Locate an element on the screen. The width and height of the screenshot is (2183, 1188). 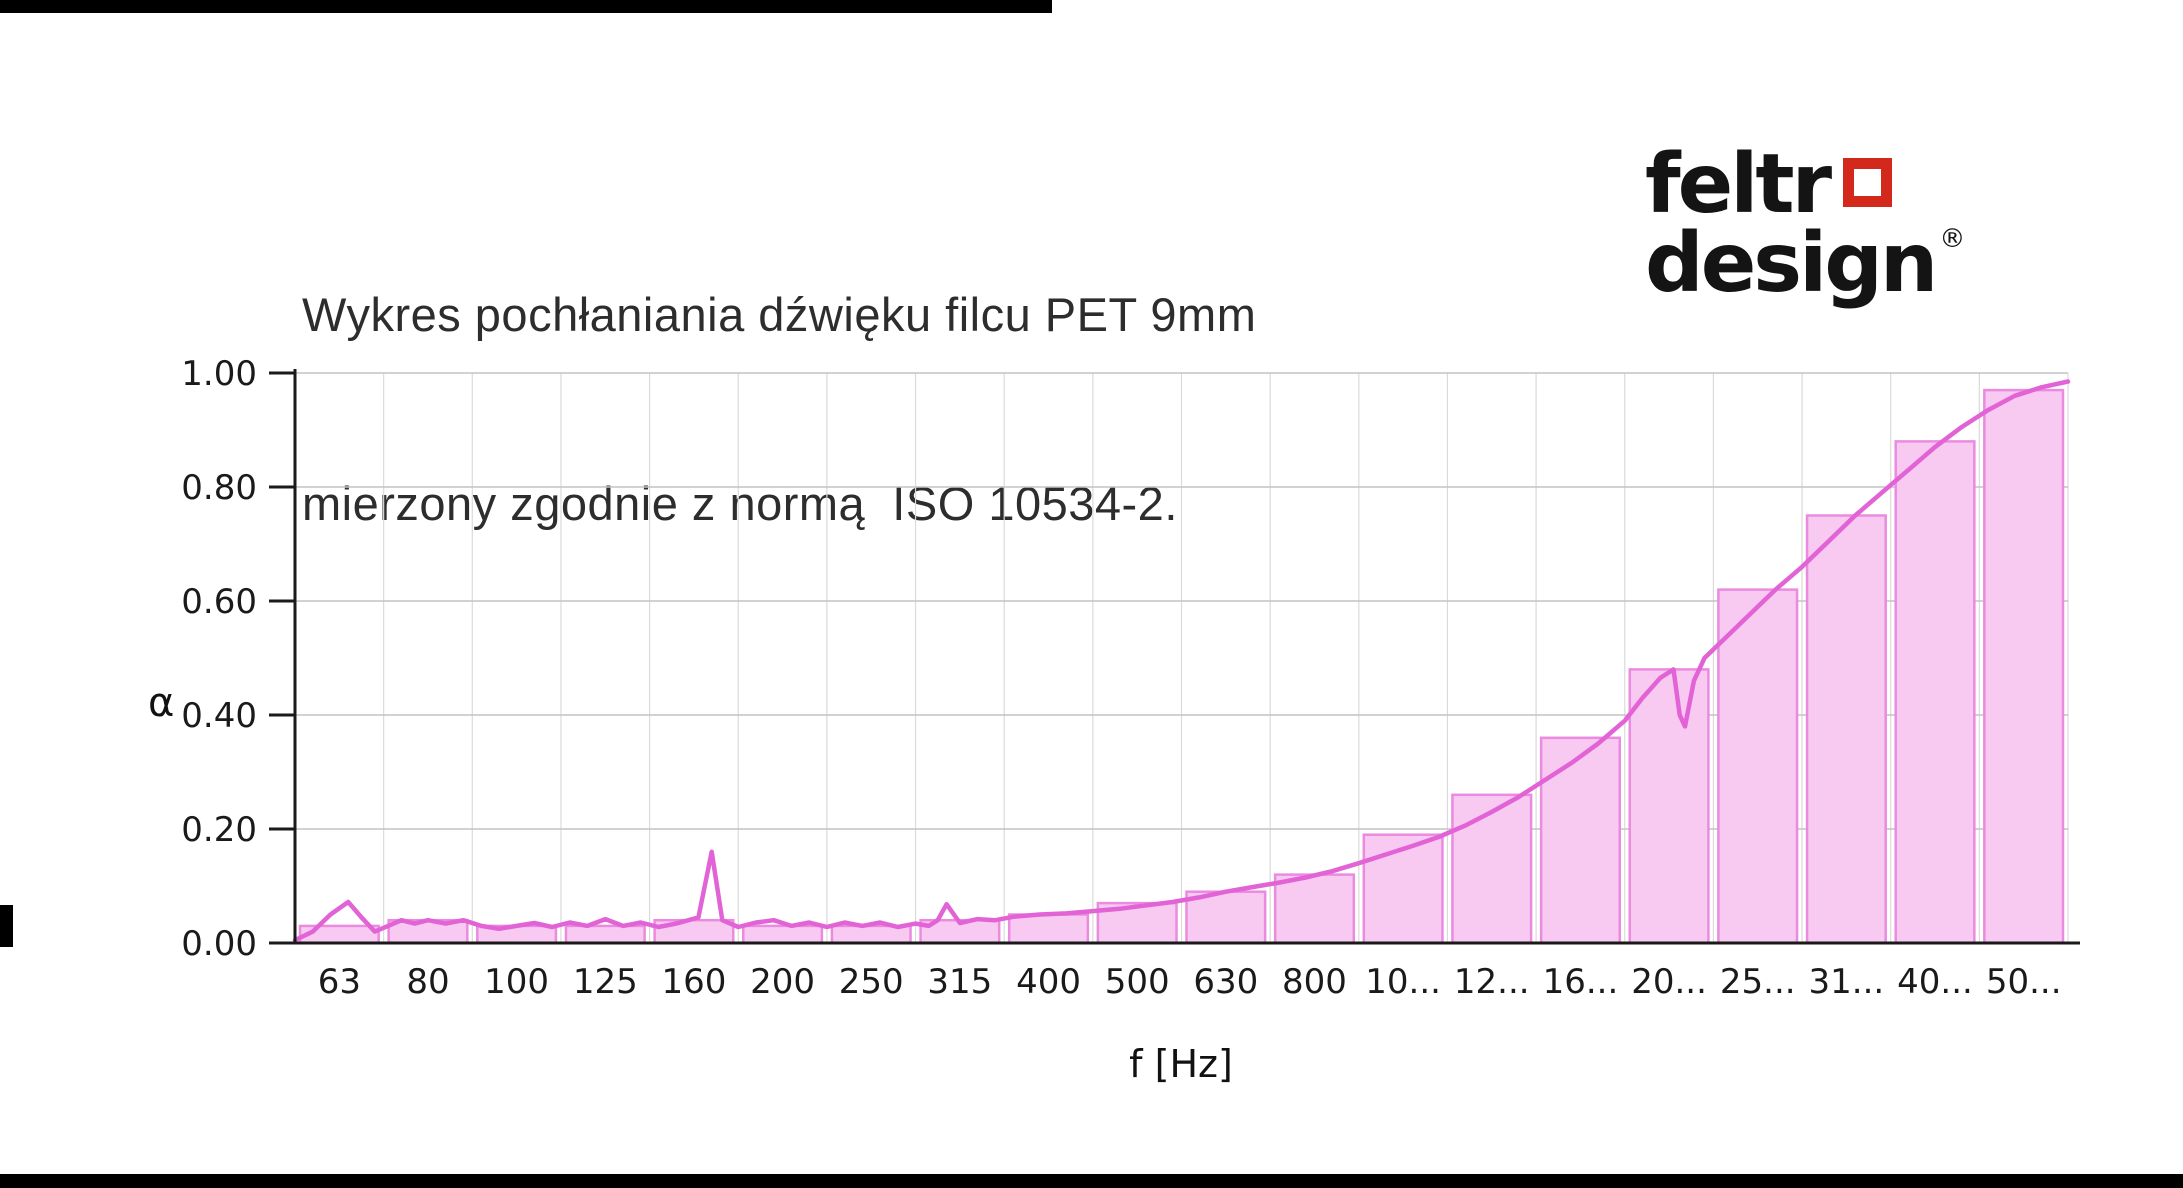
frame-top-bar is located at coordinates (526, 6).